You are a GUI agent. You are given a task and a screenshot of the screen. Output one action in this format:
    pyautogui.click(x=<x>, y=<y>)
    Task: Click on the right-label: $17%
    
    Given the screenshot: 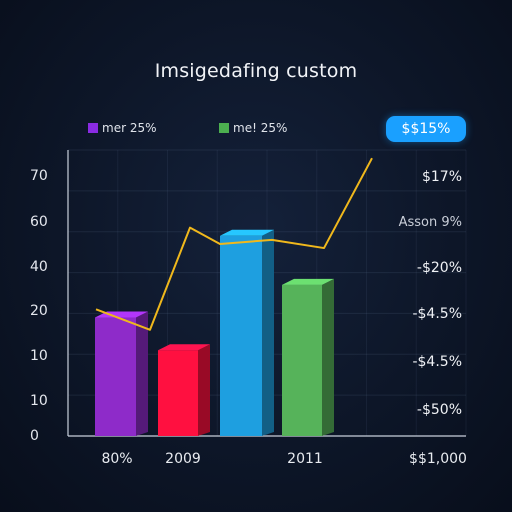 What is the action you would take?
    pyautogui.click(x=441, y=177)
    